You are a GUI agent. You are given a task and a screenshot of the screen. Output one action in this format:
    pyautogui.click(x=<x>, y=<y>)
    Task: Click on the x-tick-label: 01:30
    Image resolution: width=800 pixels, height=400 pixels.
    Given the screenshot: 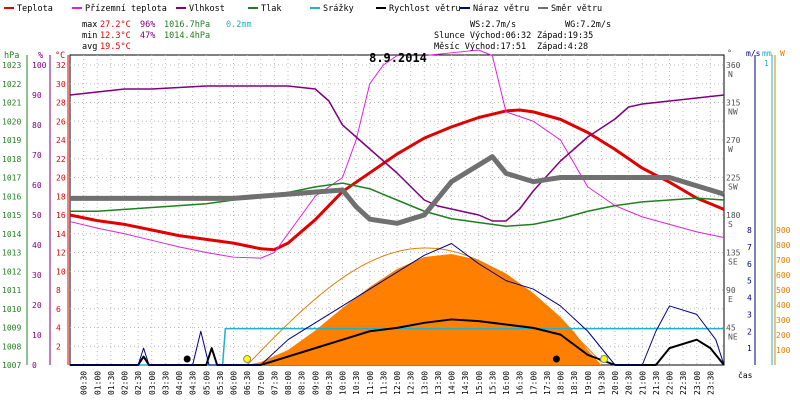 What is the action you would take?
    pyautogui.click(x=111, y=383)
    